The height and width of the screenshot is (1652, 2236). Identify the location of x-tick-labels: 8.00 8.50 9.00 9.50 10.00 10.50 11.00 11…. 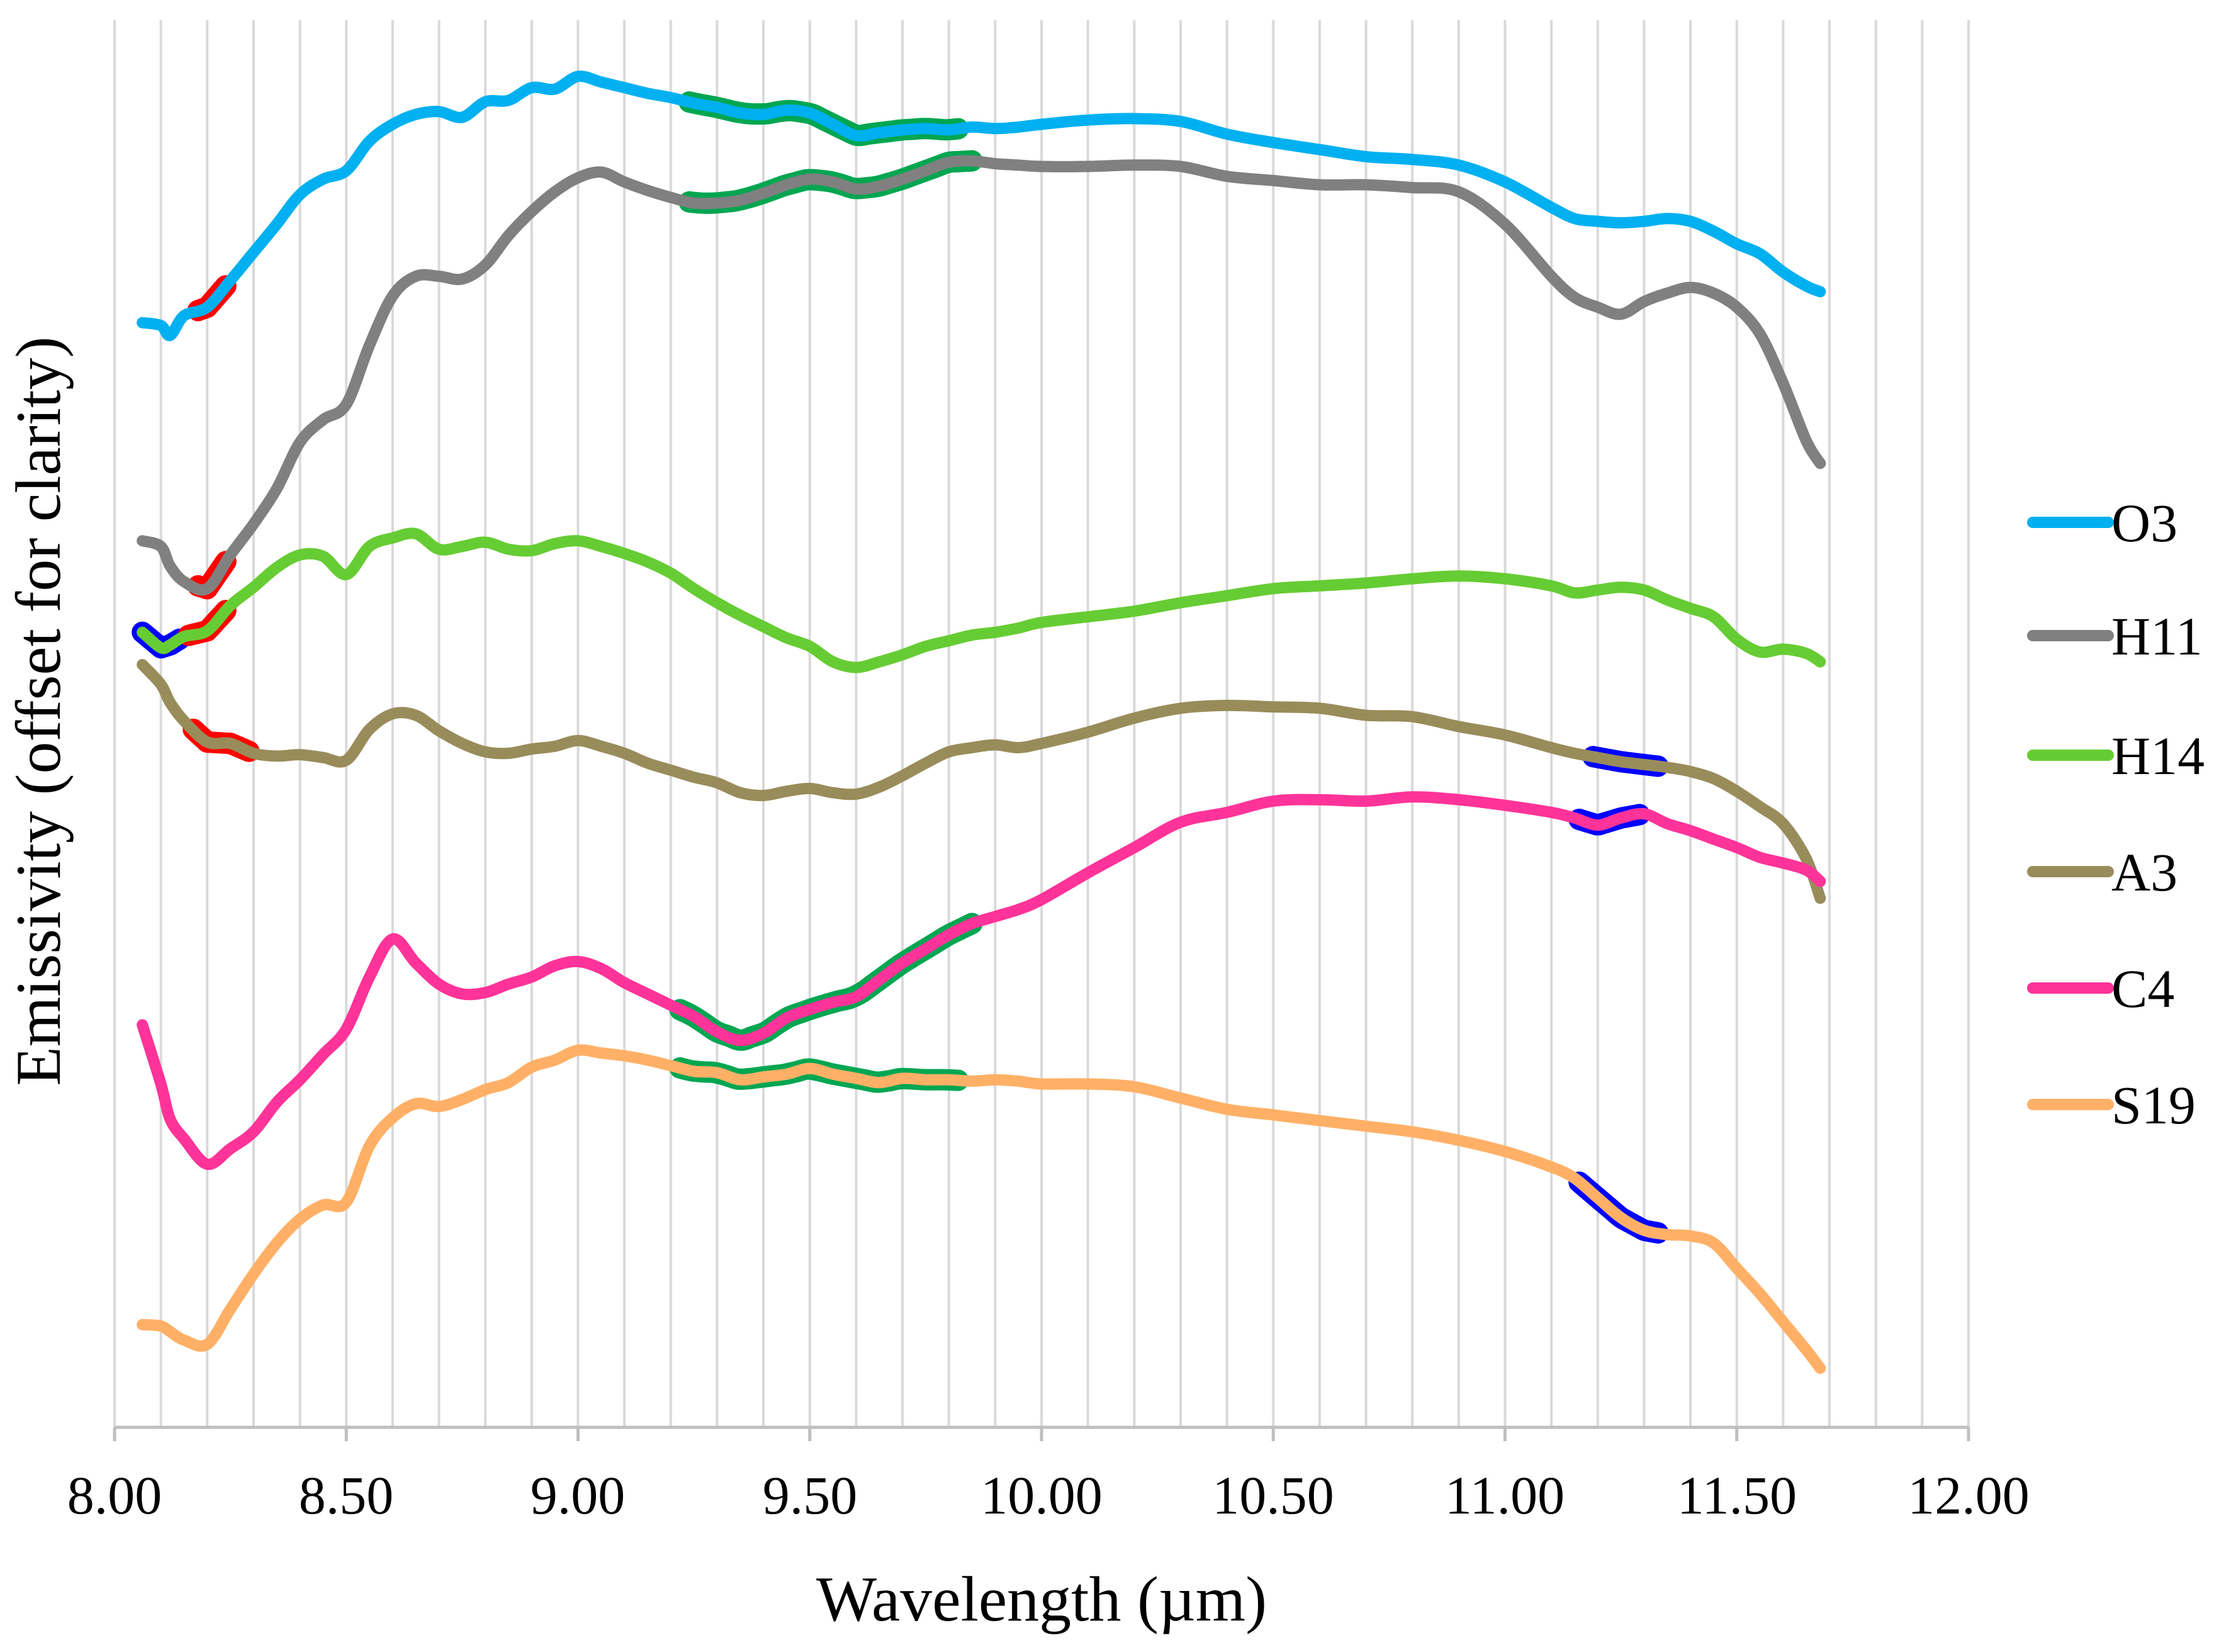
(1048, 1495).